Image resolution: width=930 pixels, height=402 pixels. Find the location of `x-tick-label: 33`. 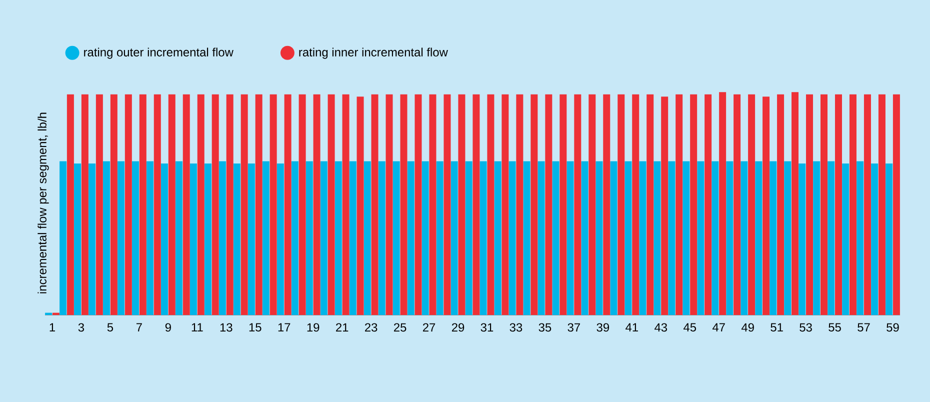

x-tick-label: 33 is located at coordinates (516, 327).